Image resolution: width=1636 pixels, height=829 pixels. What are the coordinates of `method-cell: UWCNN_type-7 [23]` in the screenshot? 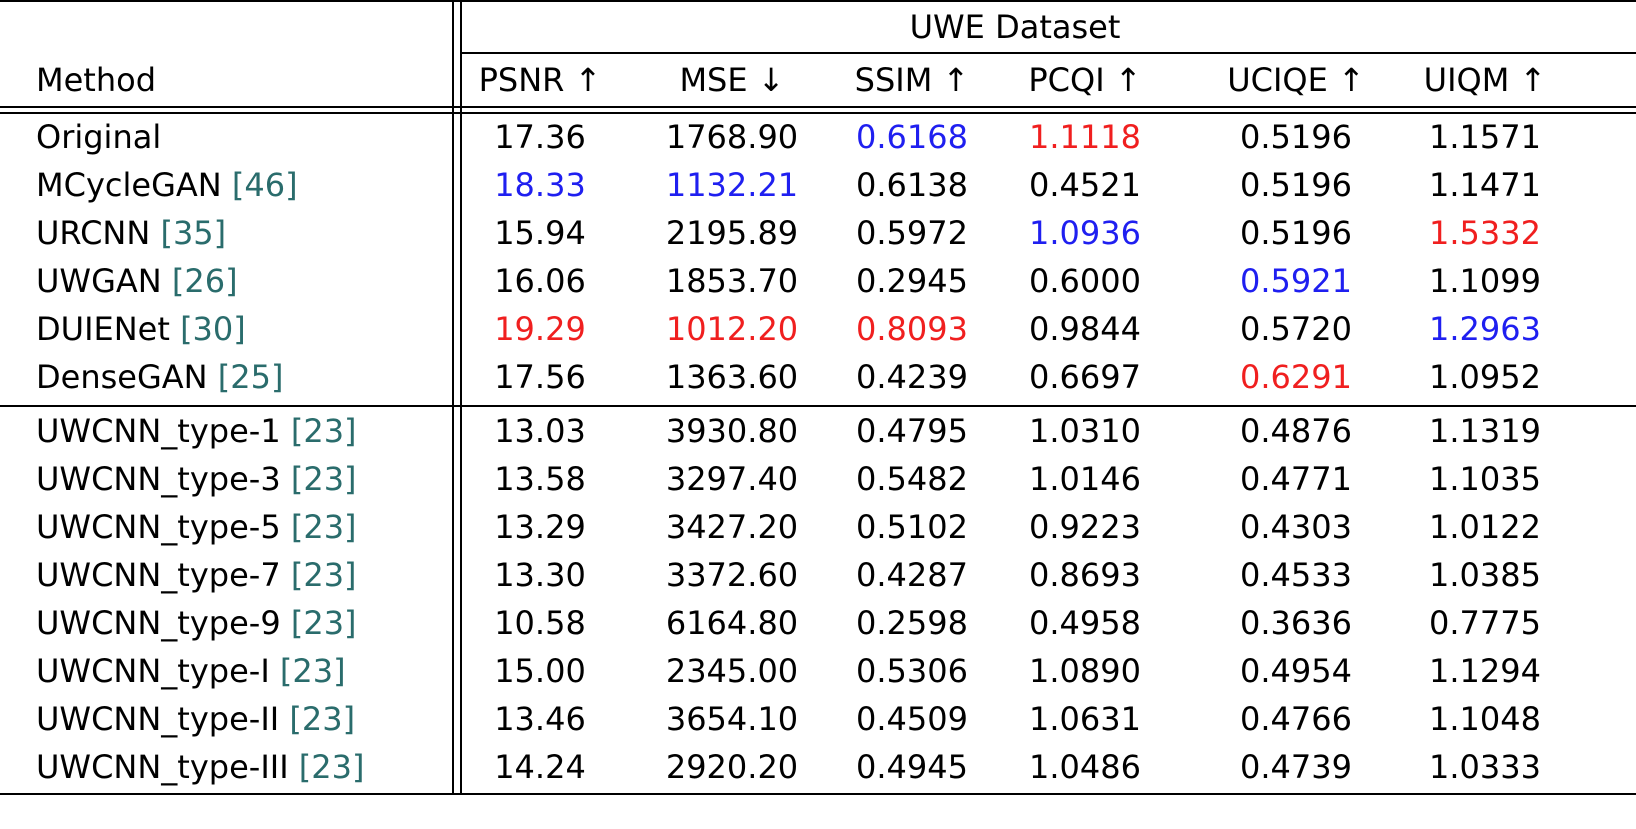 It's located at (196, 575).